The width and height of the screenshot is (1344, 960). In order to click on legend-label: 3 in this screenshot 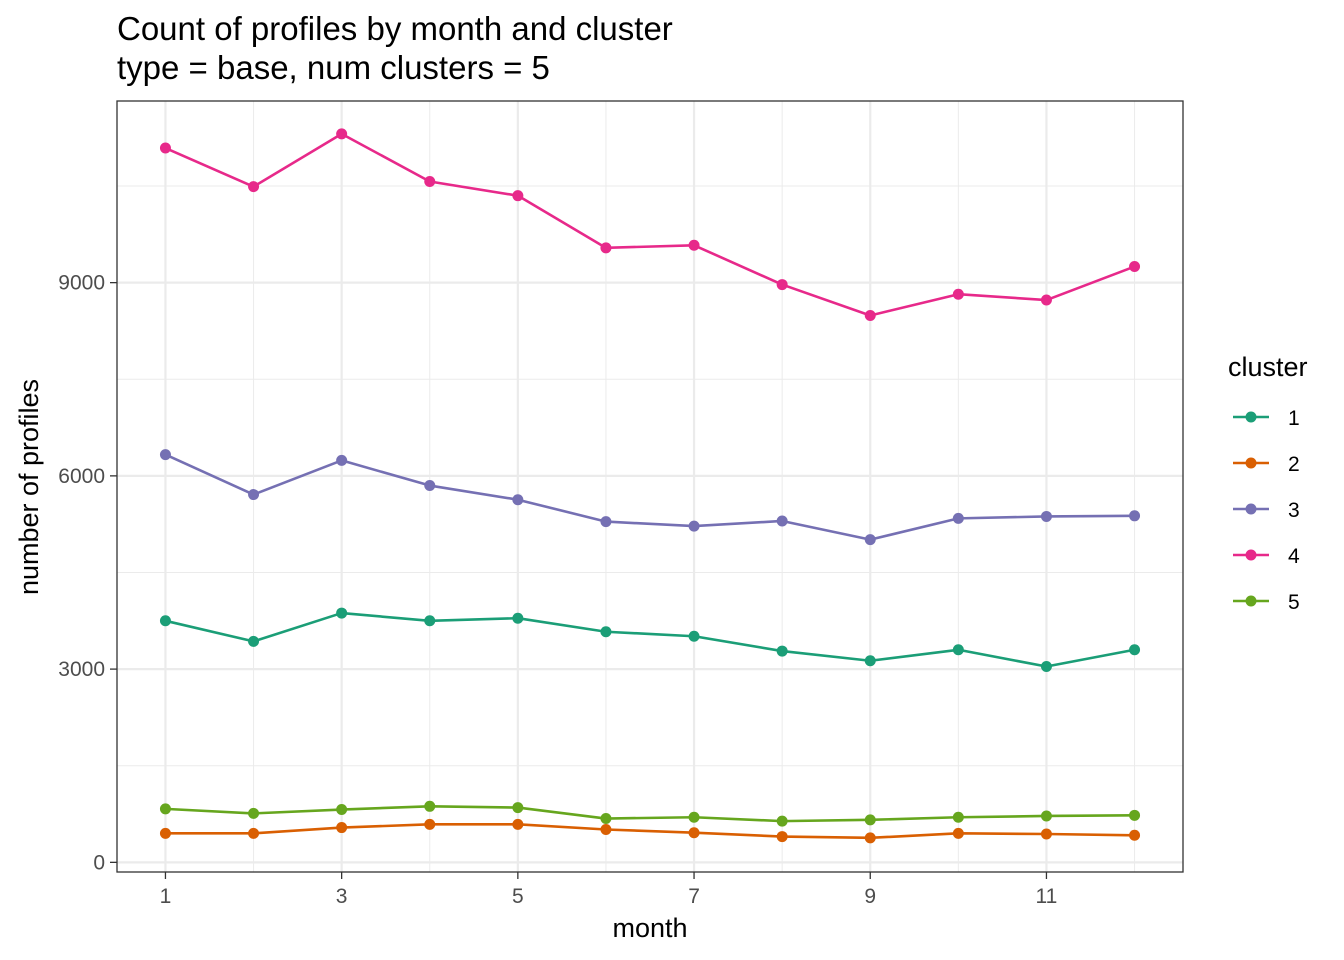, I will do `click(1294, 510)`.